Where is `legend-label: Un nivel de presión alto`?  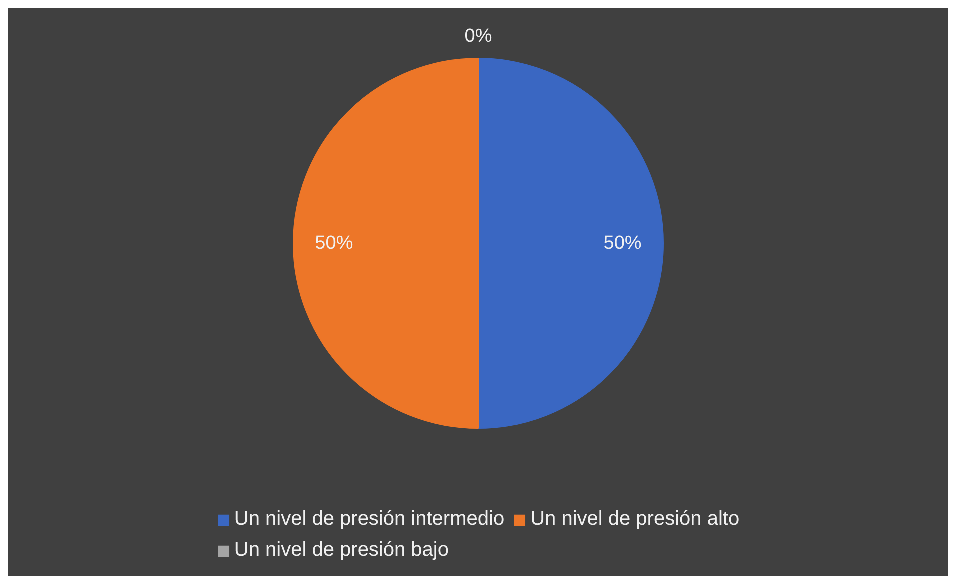 legend-label: Un nivel de presión alto is located at coordinates (635, 519).